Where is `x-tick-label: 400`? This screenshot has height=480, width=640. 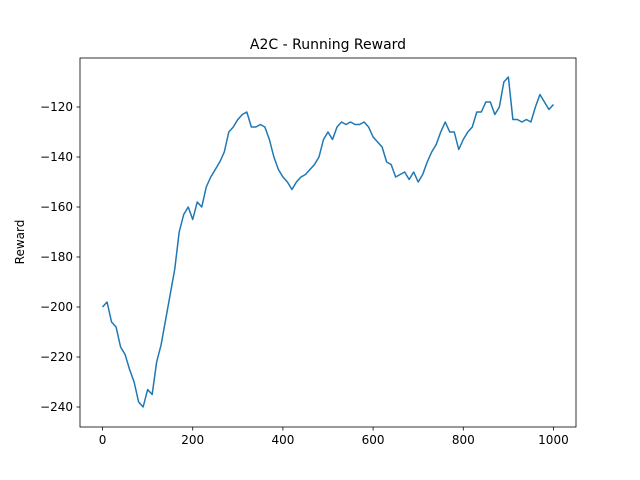
x-tick-label: 400 is located at coordinates (282, 440).